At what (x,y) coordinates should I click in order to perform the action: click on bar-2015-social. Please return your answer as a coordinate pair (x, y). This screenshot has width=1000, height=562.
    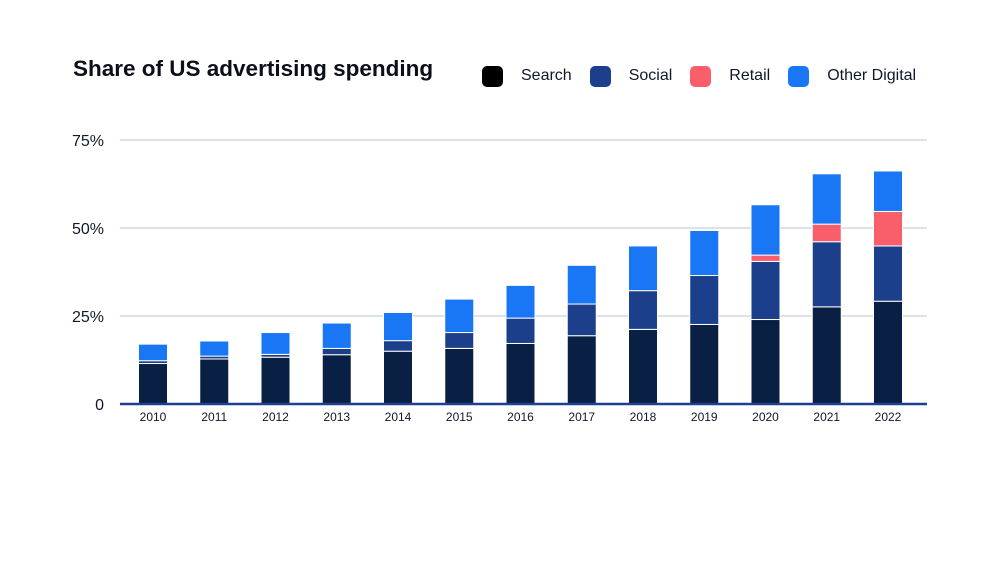
    Looking at the image, I should click on (459, 340).